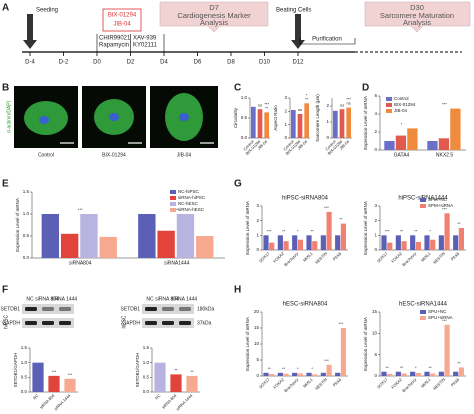 The width and height of the screenshot is (474, 414). What do you see at coordinates (257, 343) in the screenshot?
I see `y-tick-label: 10` at bounding box center [257, 343].